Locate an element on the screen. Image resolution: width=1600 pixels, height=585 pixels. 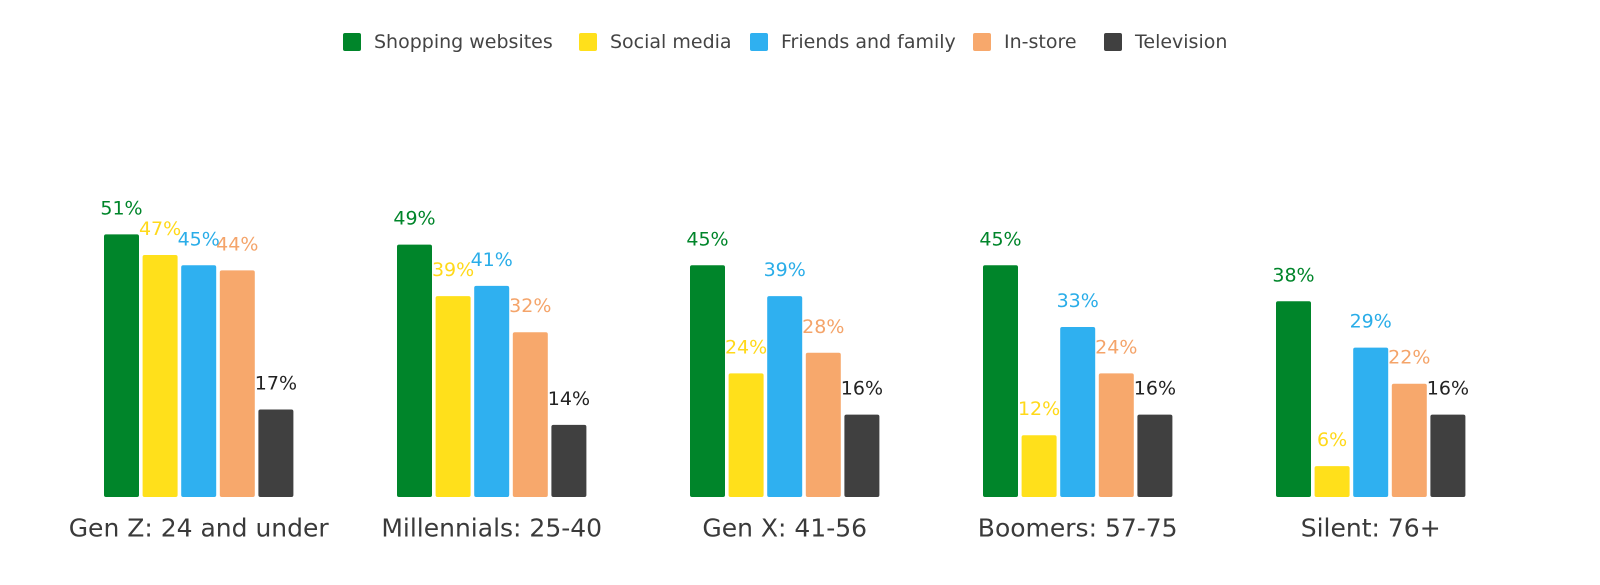
legend-swatch-shopping-websites is located at coordinates (352, 42).